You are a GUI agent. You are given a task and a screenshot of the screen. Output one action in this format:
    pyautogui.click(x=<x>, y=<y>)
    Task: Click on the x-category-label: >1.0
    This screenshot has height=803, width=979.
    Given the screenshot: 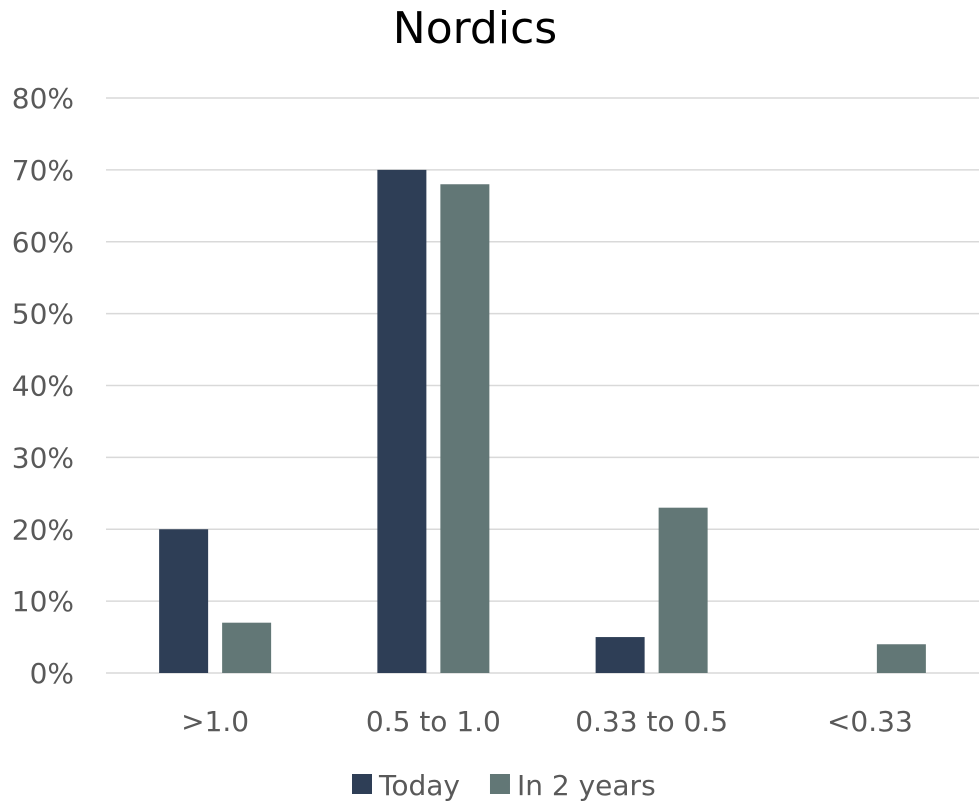 What is the action you would take?
    pyautogui.click(x=215, y=721)
    